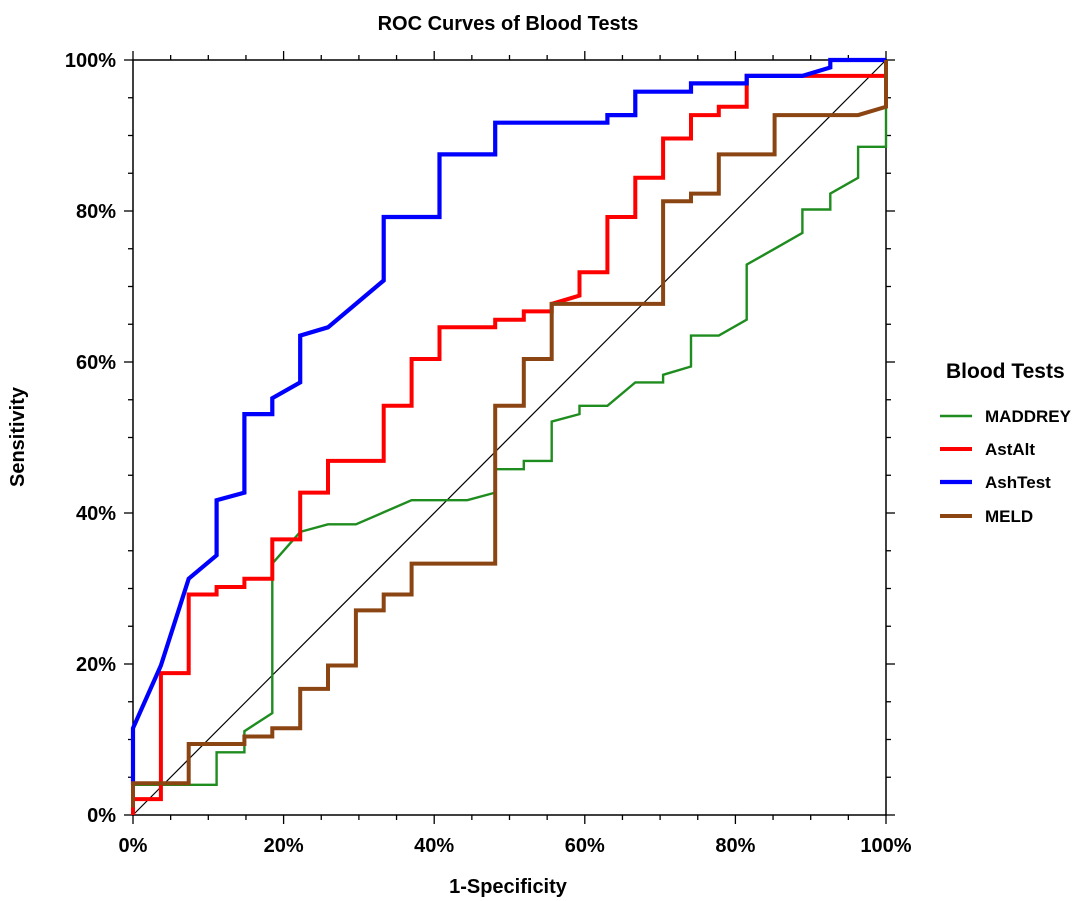 The width and height of the screenshot is (1086, 901). I want to click on y-tick-labels: 0% 20% 40% 60% 80% 100%, so click(90, 438).